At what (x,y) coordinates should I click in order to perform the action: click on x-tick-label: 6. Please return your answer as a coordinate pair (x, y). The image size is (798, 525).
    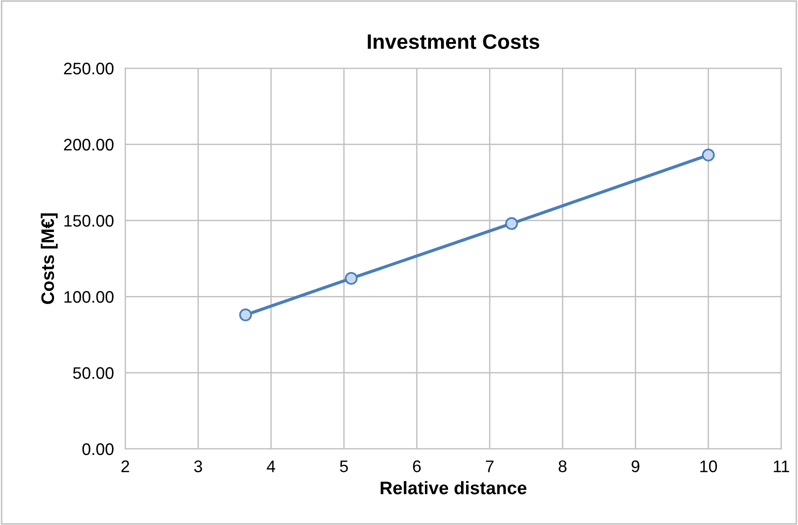
    Looking at the image, I should click on (417, 466).